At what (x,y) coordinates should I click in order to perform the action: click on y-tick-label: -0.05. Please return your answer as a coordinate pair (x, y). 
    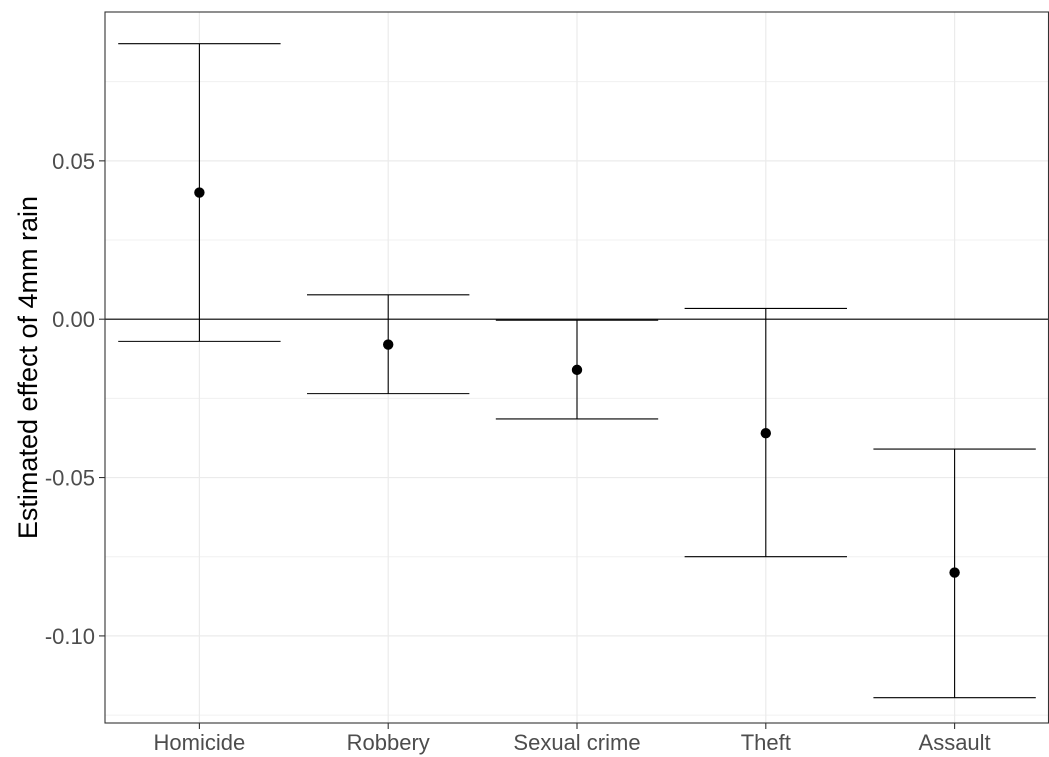
    Looking at the image, I should click on (70, 478).